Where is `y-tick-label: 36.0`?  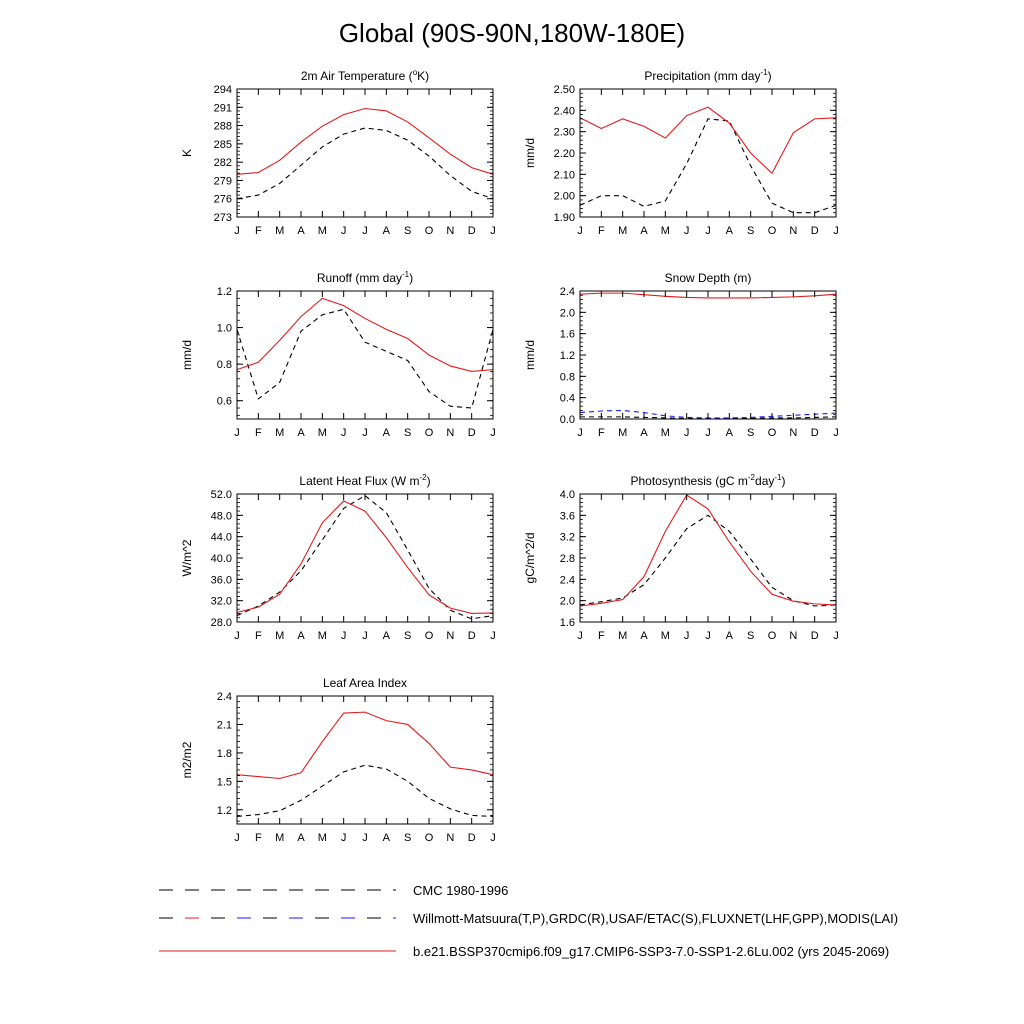 y-tick-label: 36.0 is located at coordinates (221, 580).